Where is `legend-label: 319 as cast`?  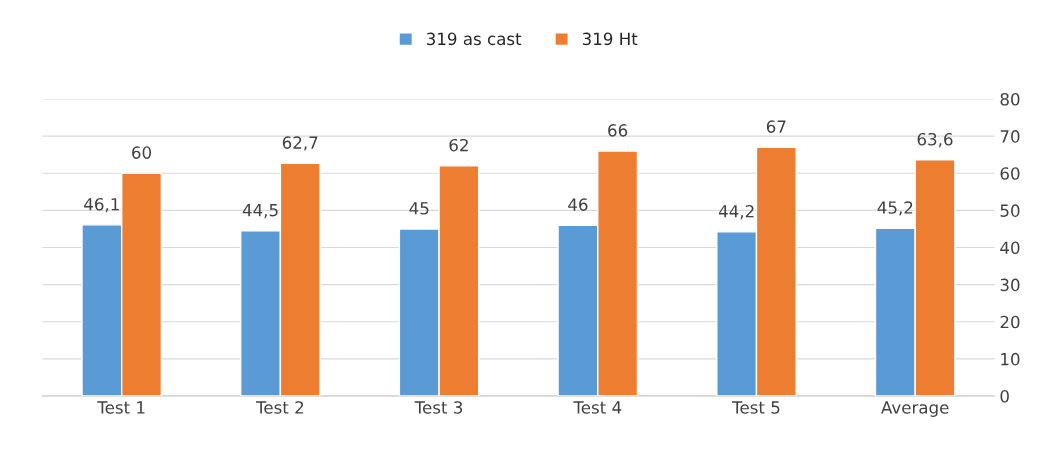
legend-label: 319 as cast is located at coordinates (474, 39).